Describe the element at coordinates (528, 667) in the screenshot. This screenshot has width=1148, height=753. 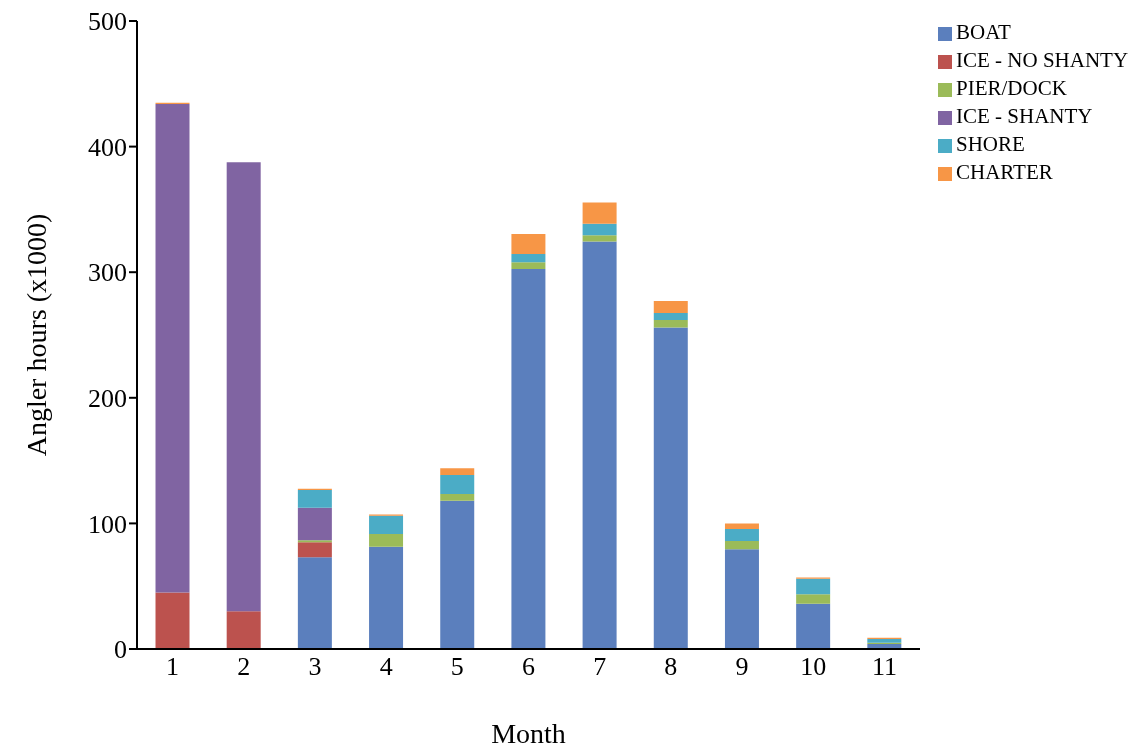
I see `x-tick-label: 6` at that location.